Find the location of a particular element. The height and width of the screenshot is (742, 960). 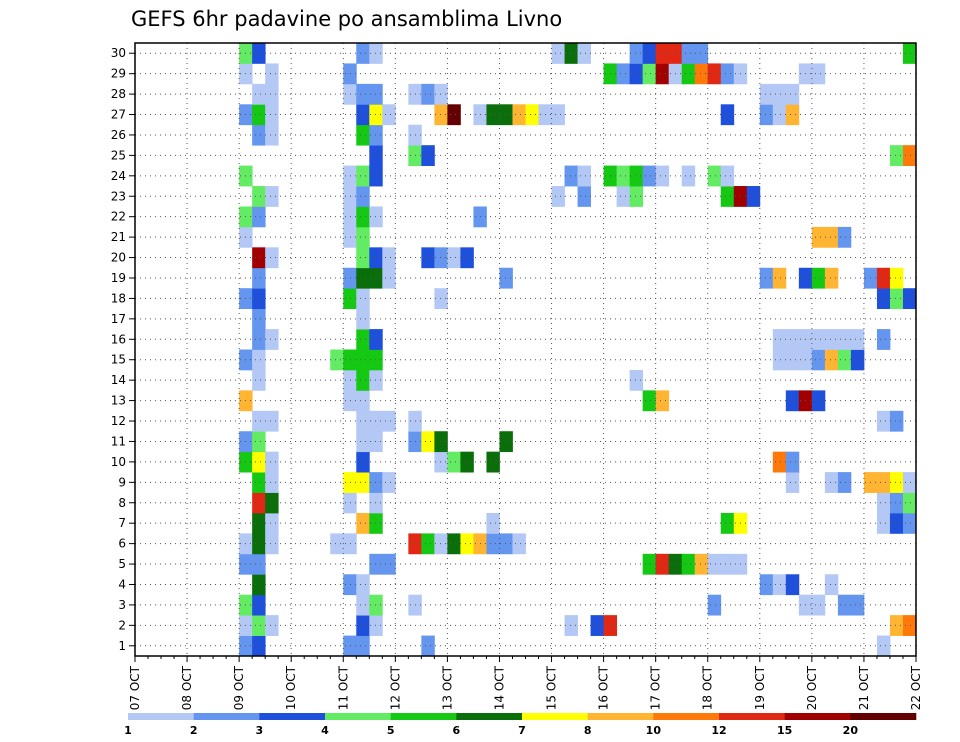

y-tick-label: 10 is located at coordinates (118, 462).